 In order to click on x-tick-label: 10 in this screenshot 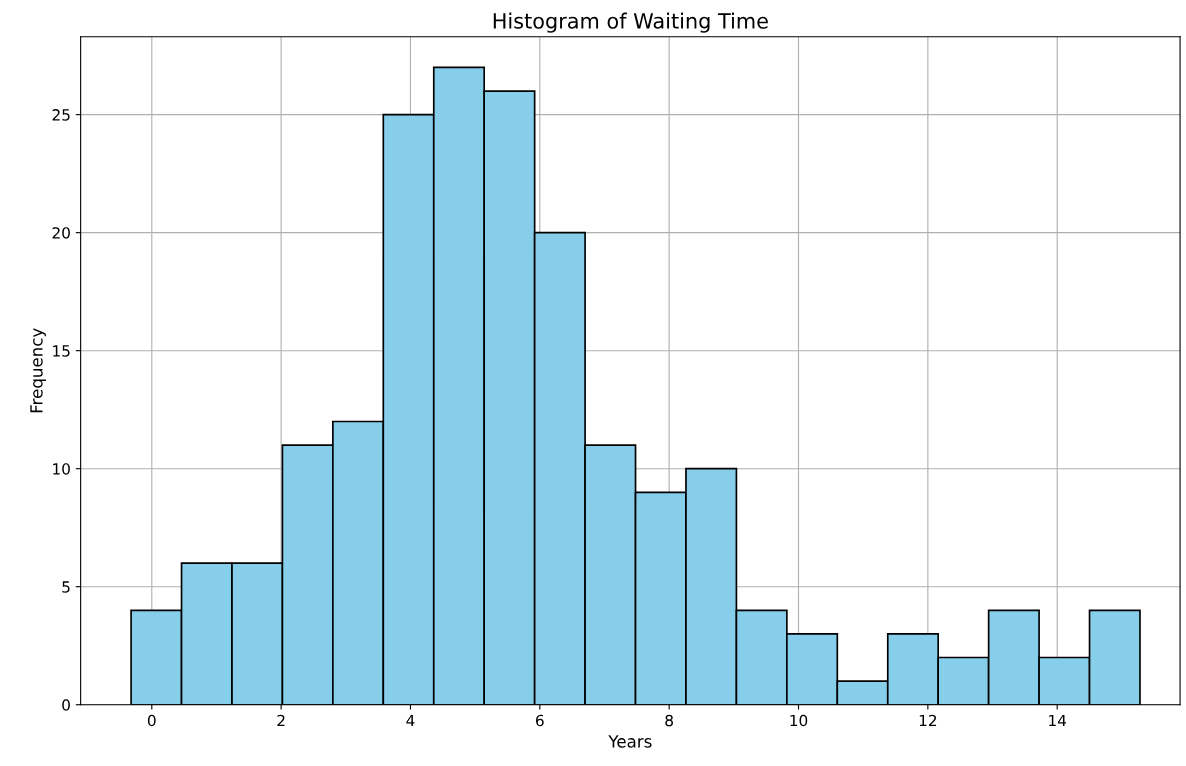, I will do `click(799, 720)`.